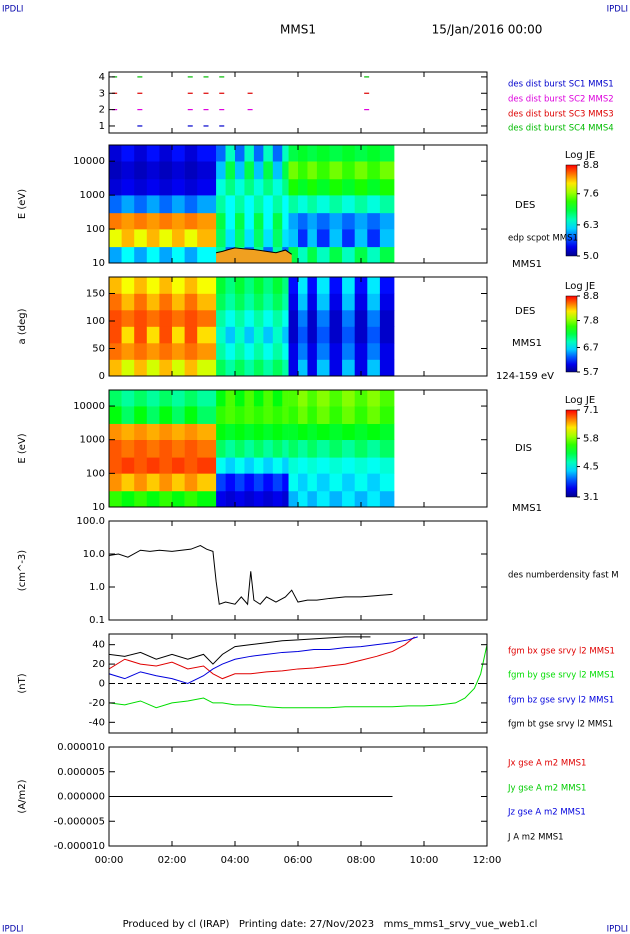 The height and width of the screenshot is (934, 630). I want to click on plot-area, so click(241, 101).